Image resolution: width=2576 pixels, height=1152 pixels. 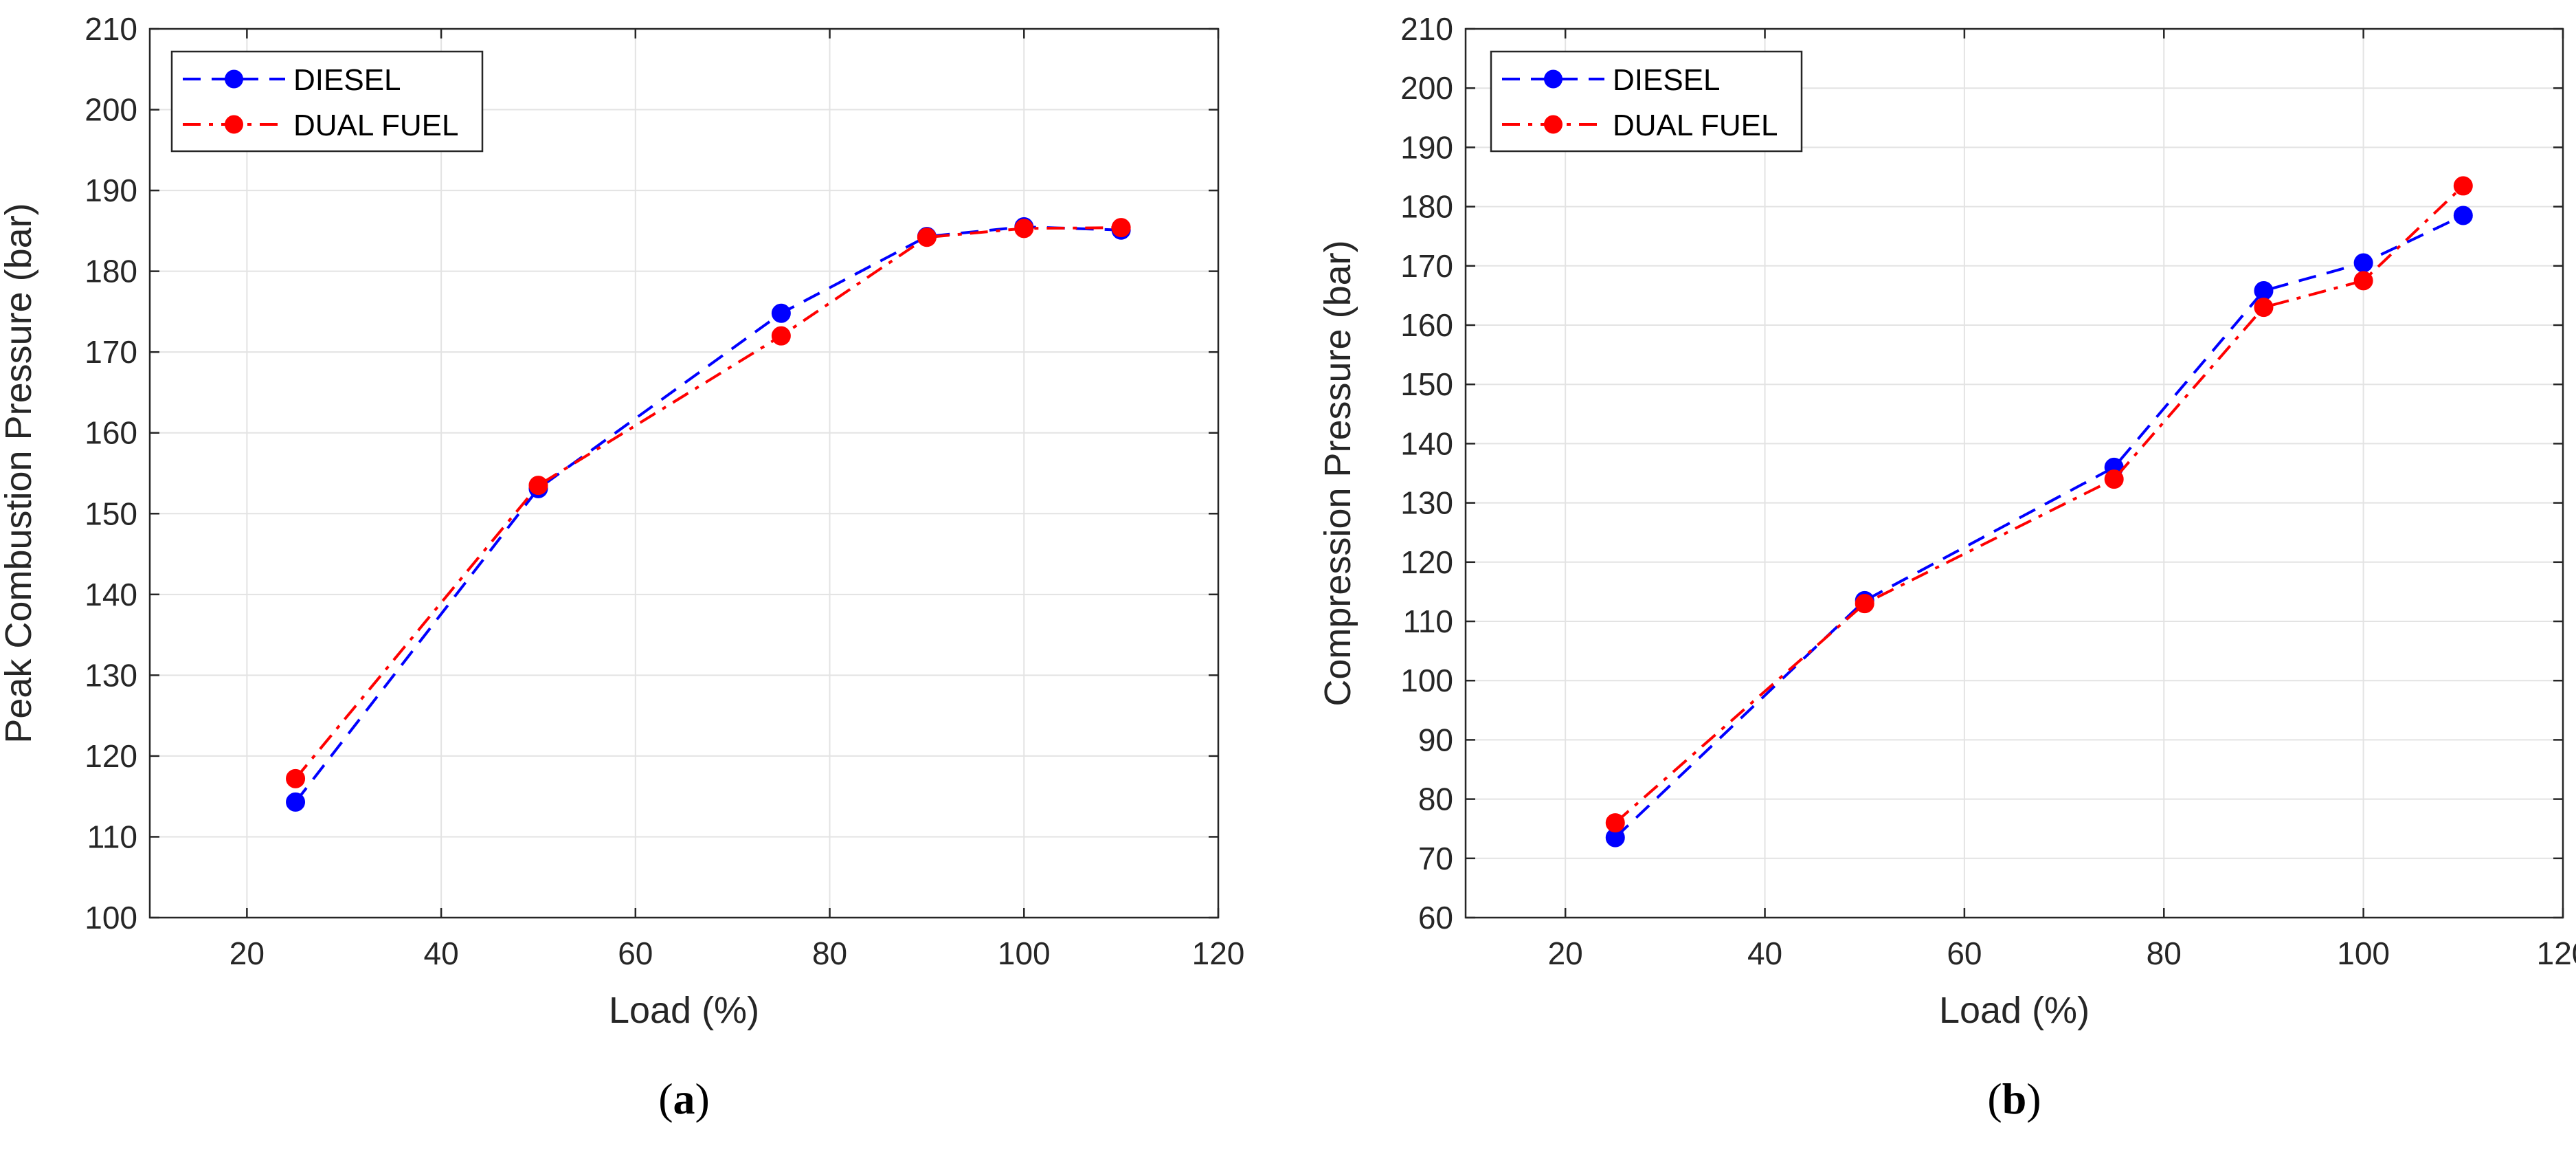 What do you see at coordinates (1435, 739) in the screenshot?
I see `y-tick-label: 90` at bounding box center [1435, 739].